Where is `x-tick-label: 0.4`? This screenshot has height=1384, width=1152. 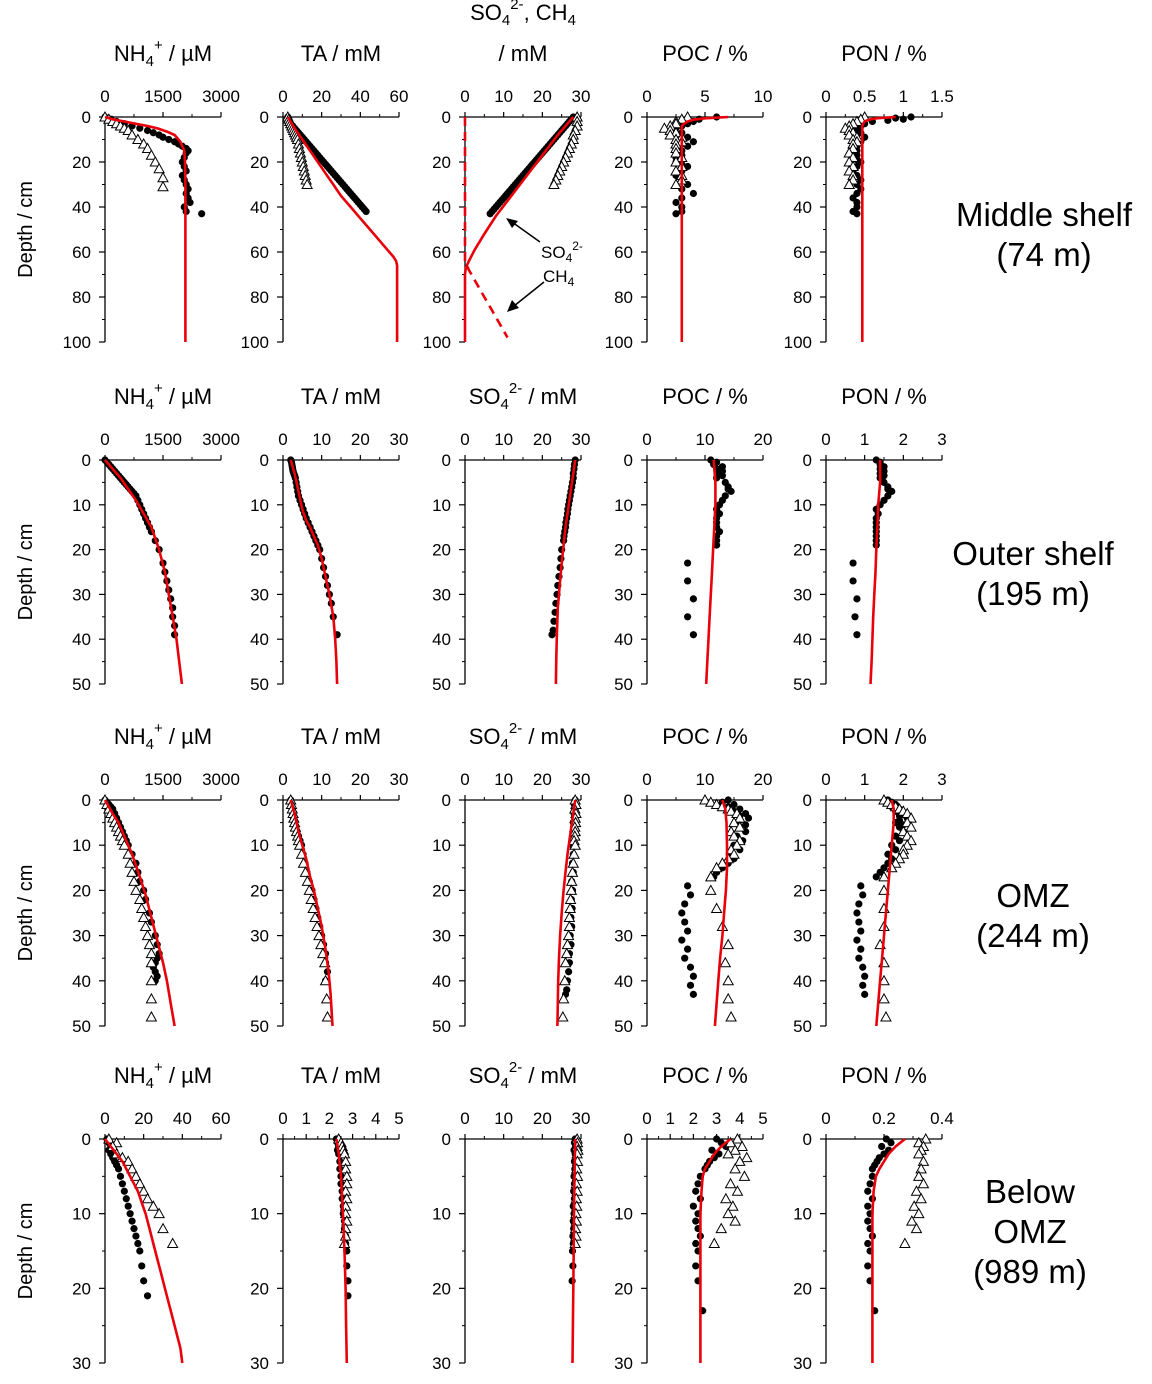
x-tick-label: 0.4 is located at coordinates (942, 1118).